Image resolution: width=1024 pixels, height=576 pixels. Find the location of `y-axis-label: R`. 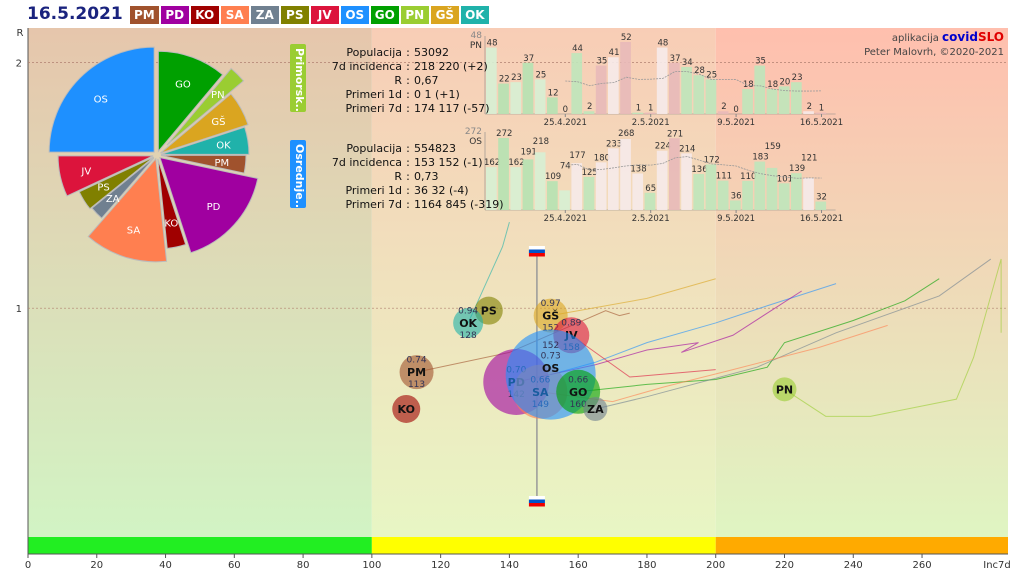

y-axis-label: R is located at coordinates (20, 33).